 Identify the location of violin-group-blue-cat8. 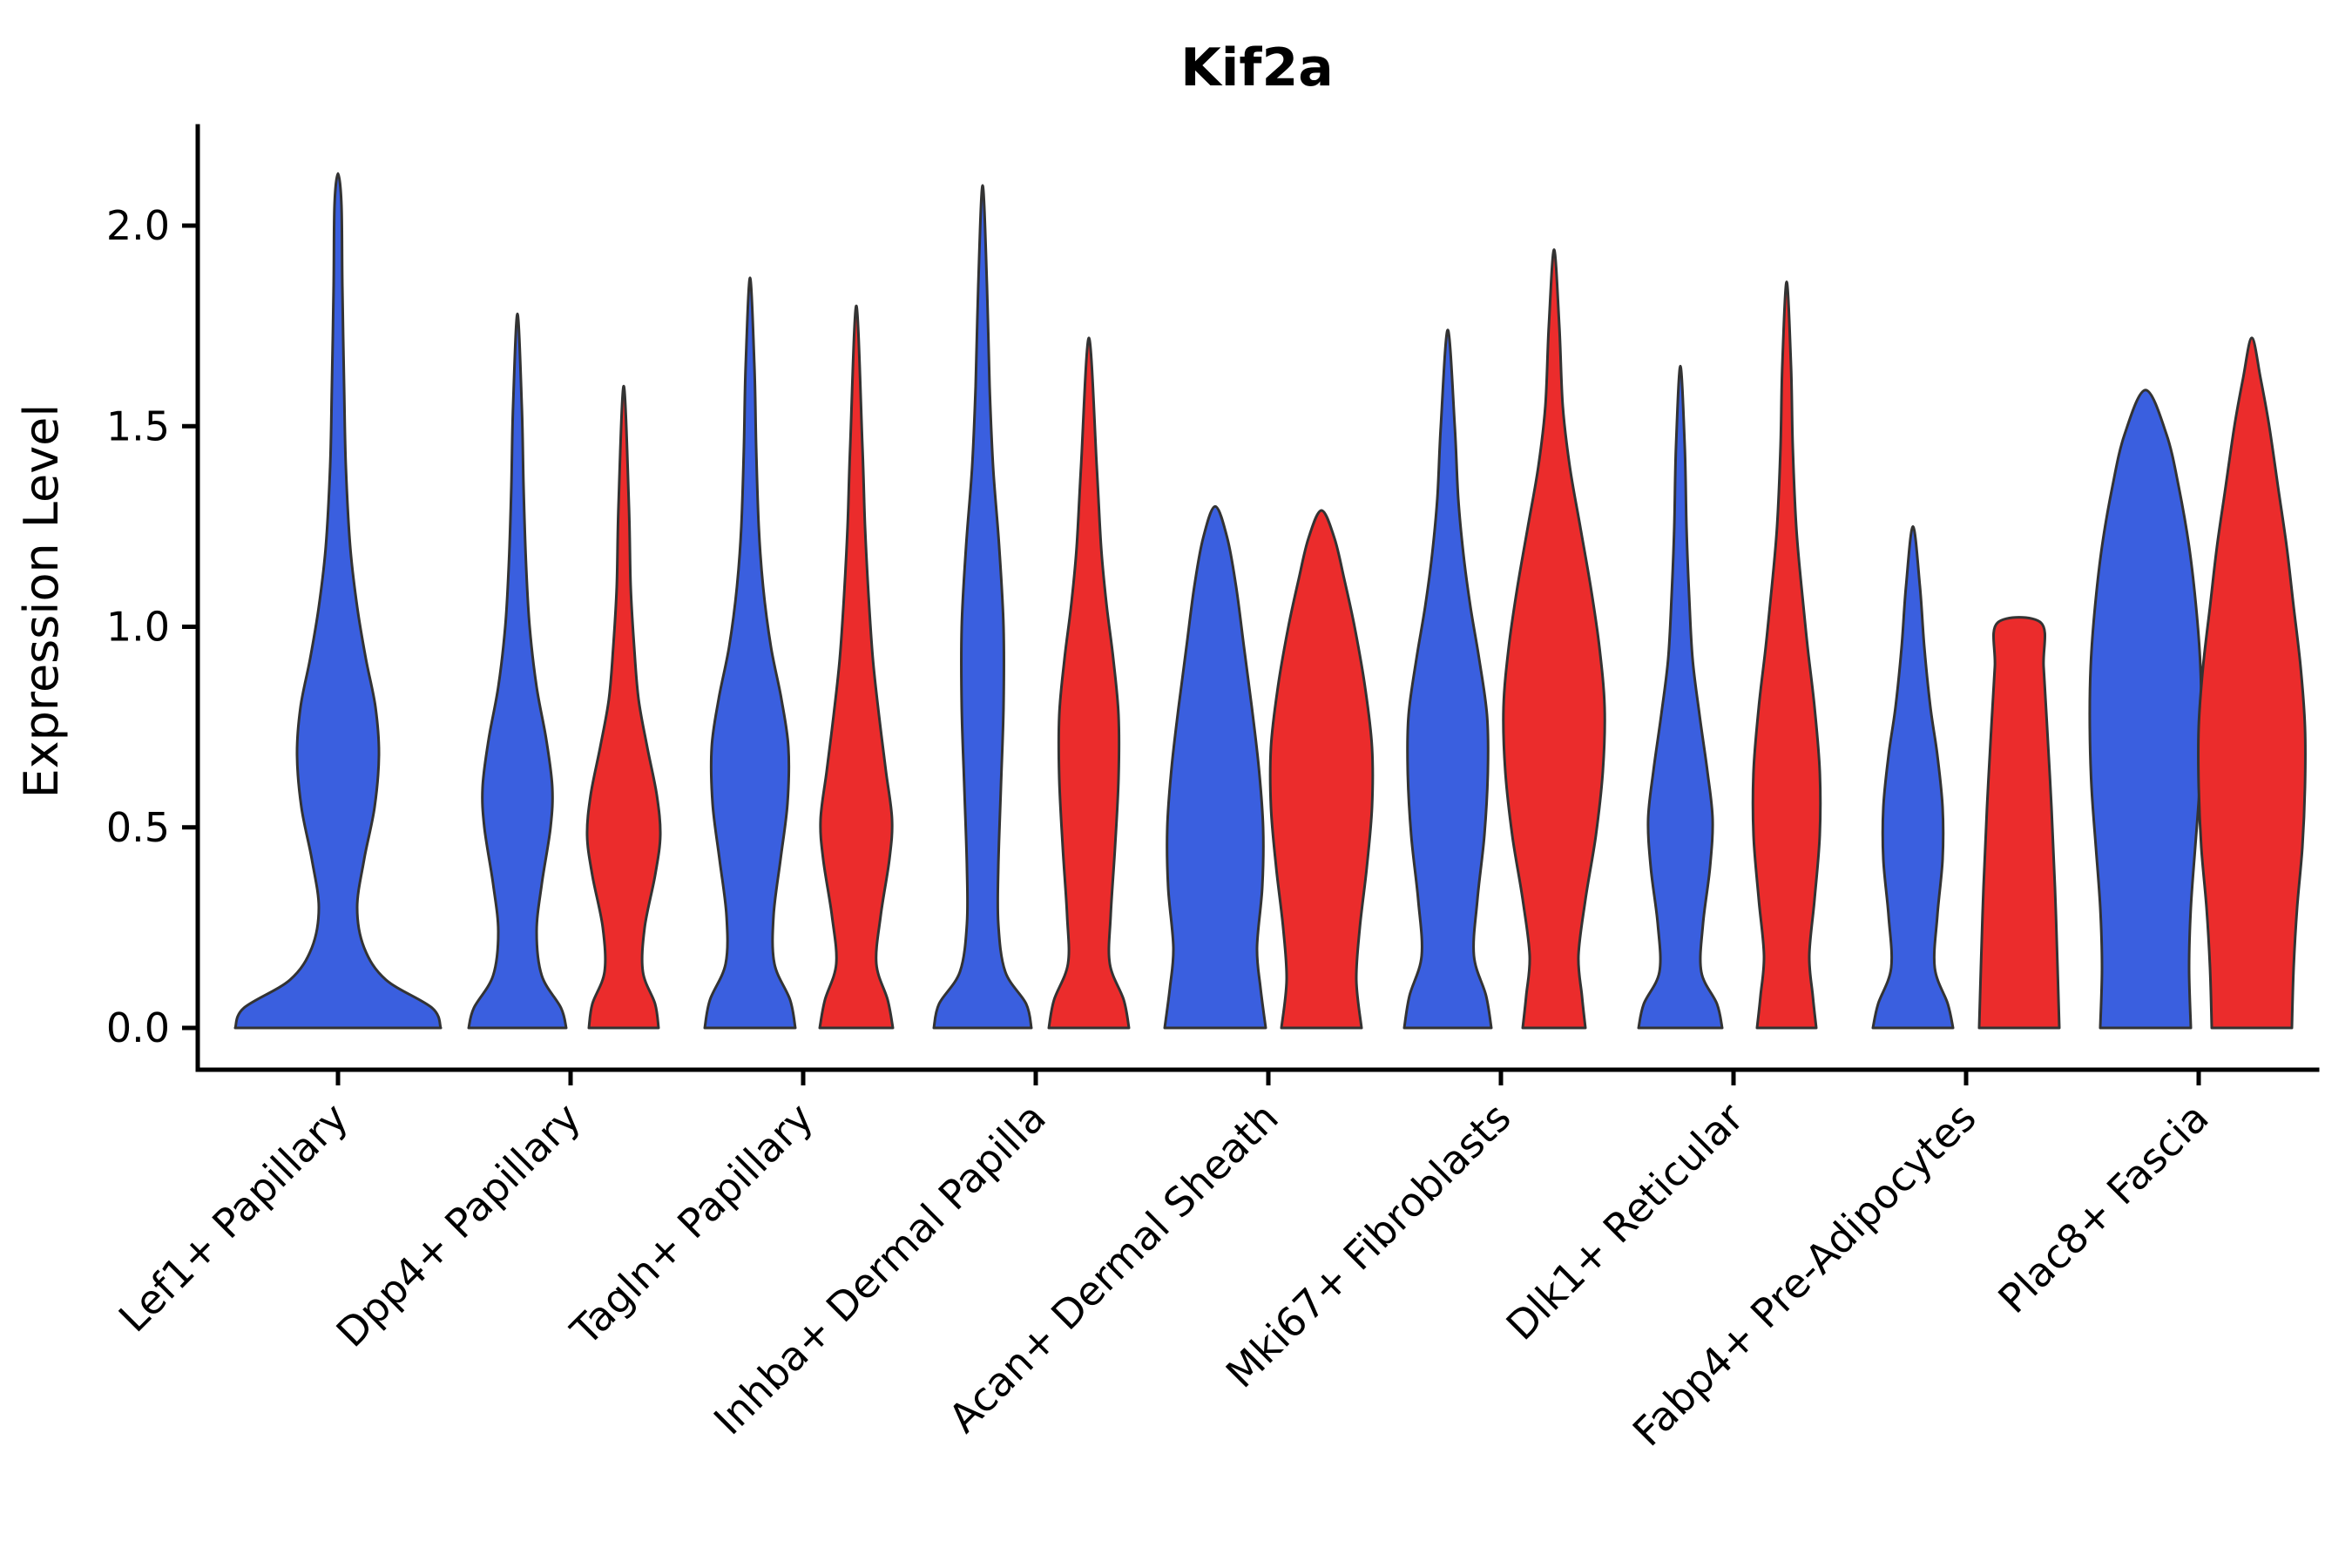
(2145, 709).